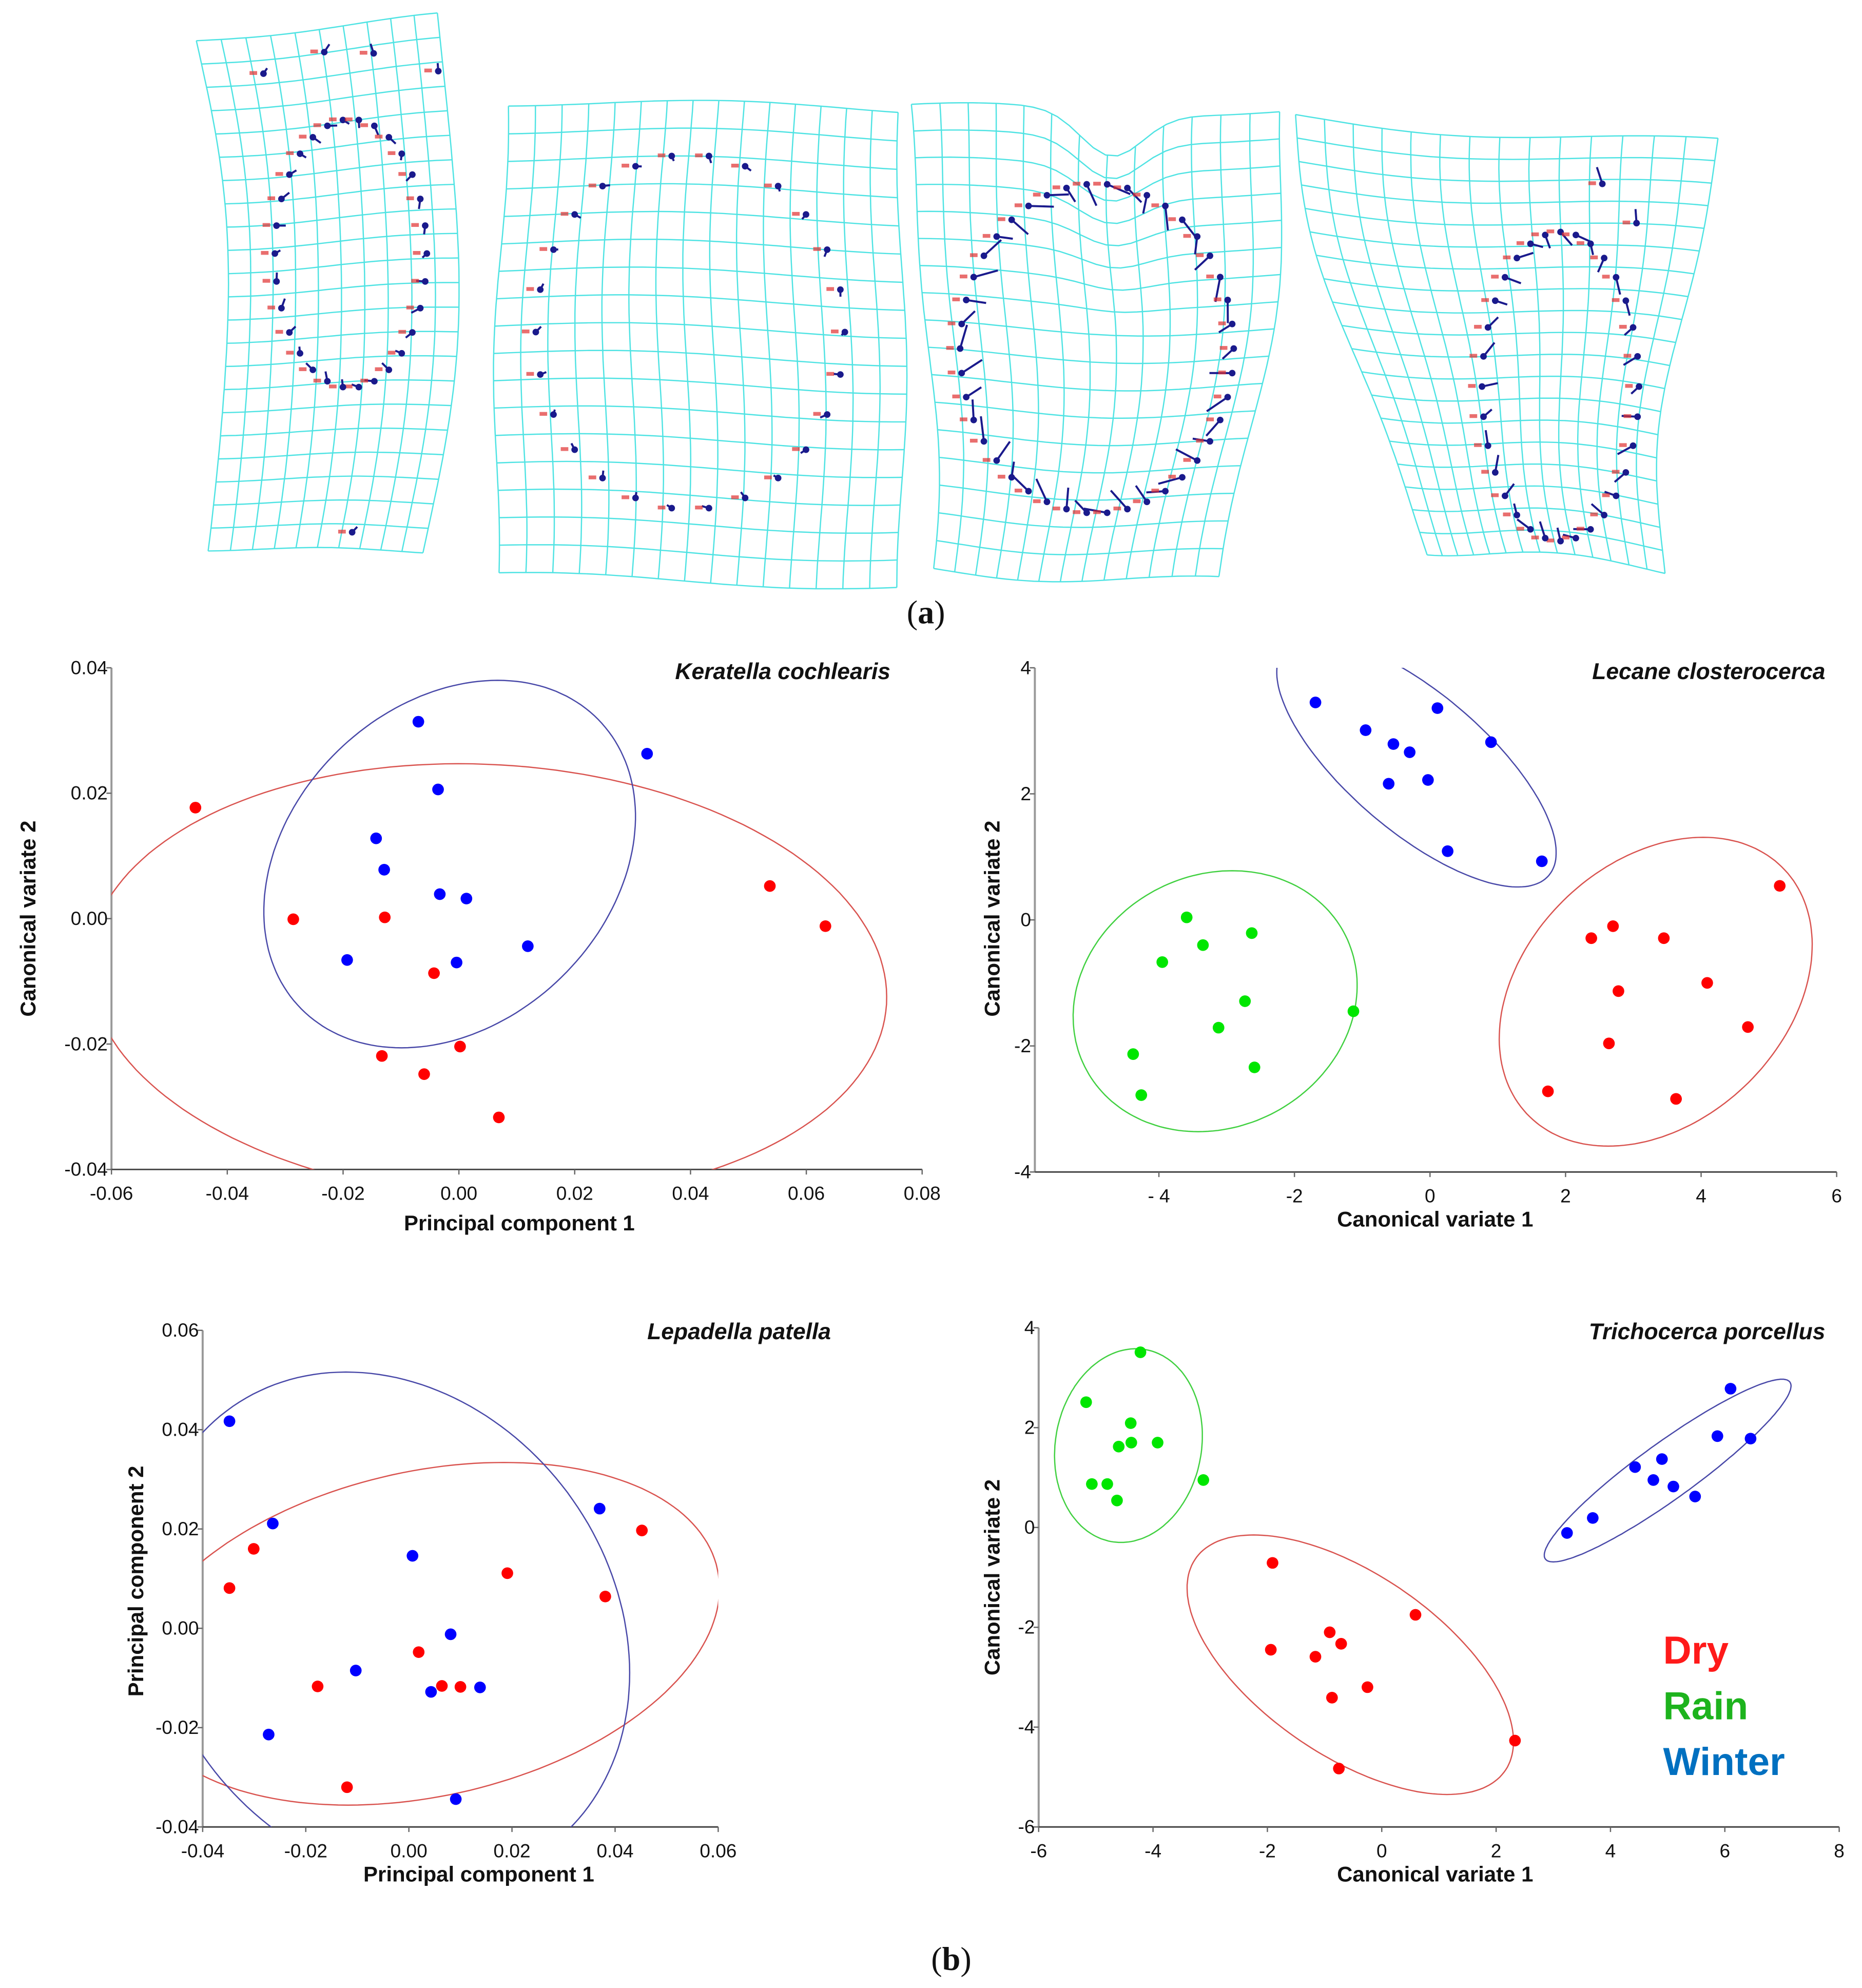 Image resolution: width=1862 pixels, height=1988 pixels. I want to click on series-winter, so click(1659, 1461).